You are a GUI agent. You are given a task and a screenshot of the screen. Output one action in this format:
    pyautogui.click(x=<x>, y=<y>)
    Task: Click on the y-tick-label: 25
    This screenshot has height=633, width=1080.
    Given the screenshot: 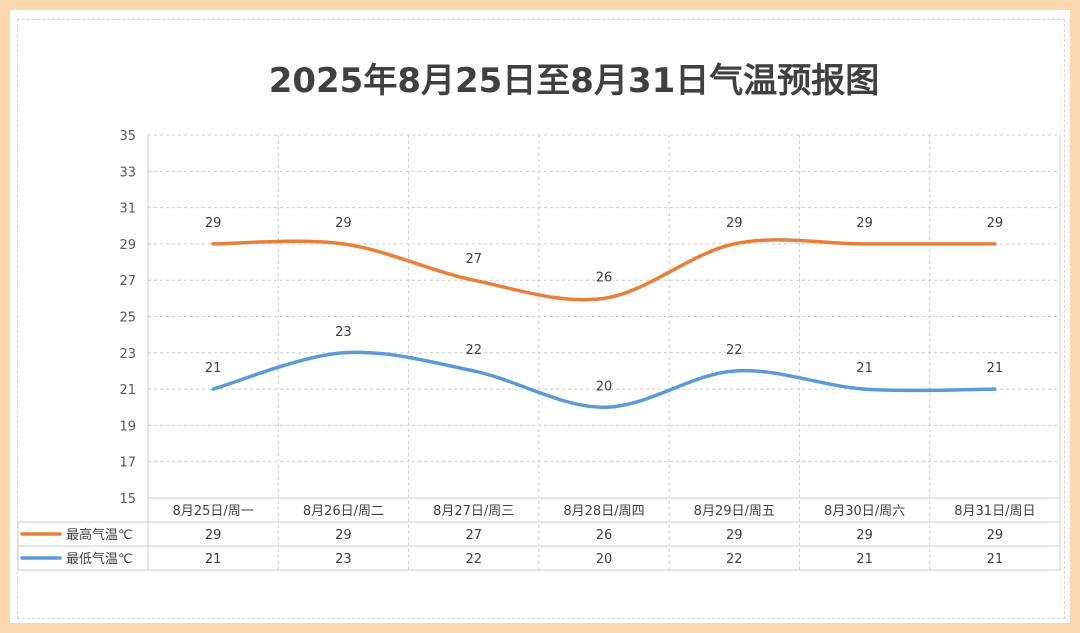 What is the action you would take?
    pyautogui.click(x=127, y=318)
    